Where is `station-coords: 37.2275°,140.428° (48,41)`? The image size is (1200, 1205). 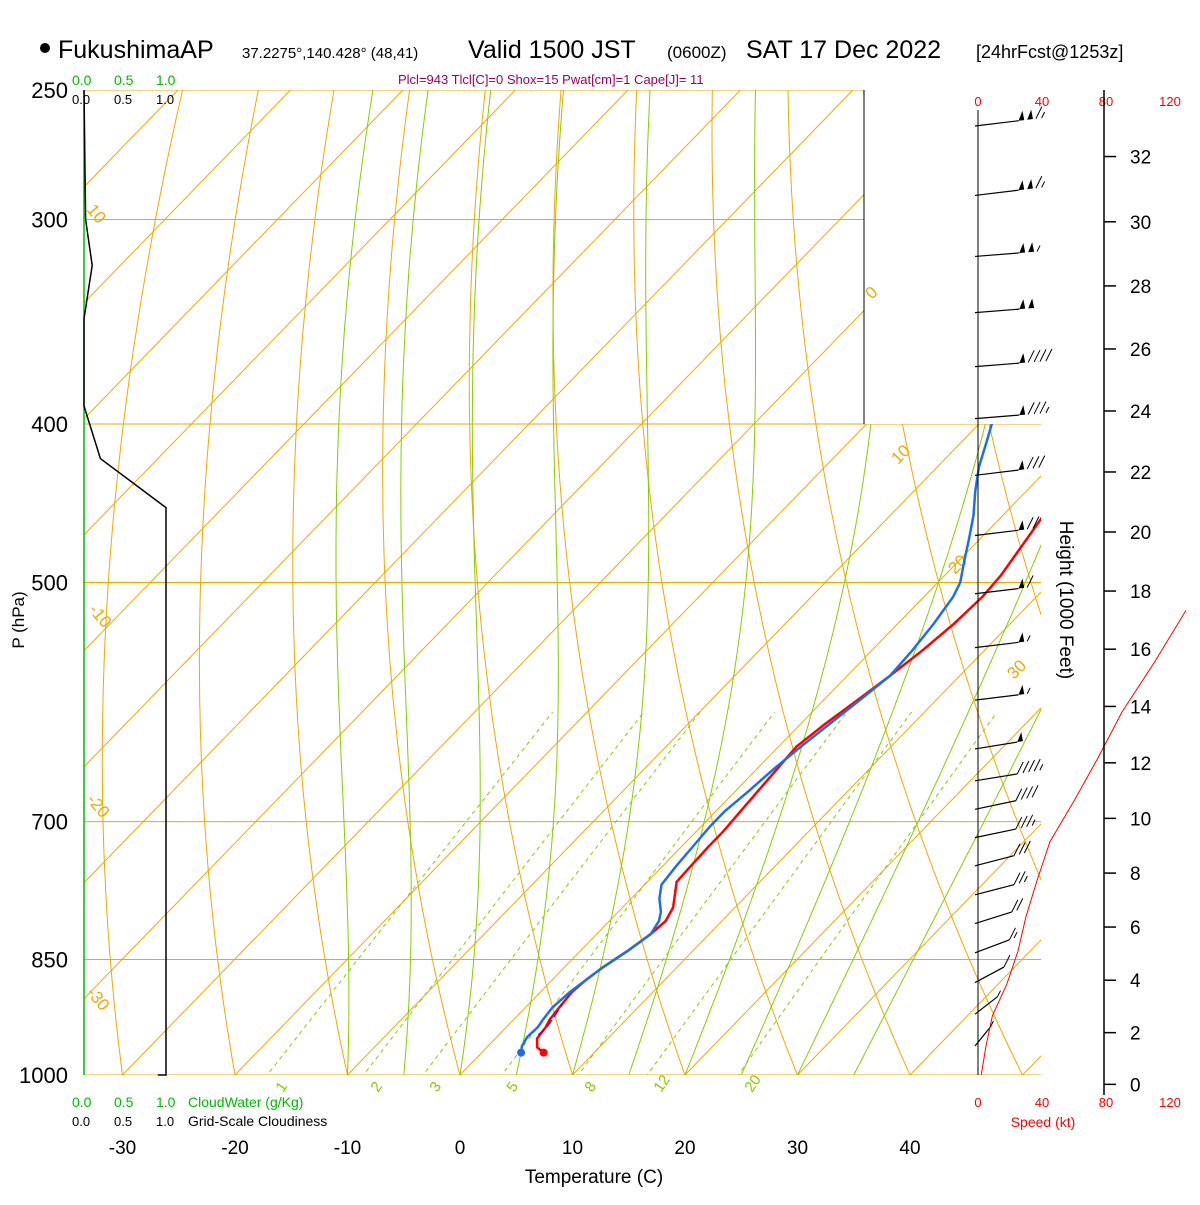 station-coords: 37.2275°,140.428° (48,41) is located at coordinates (330, 53).